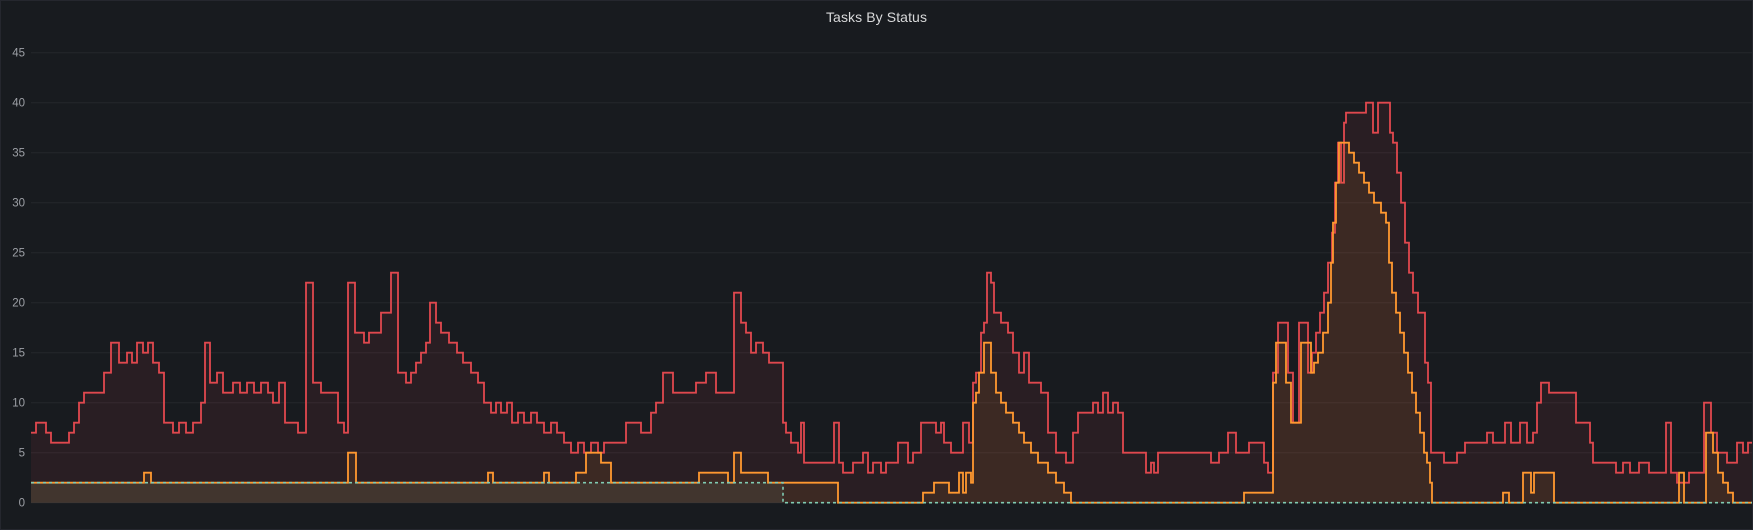 This screenshot has height=530, width=1753. What do you see at coordinates (18, 404) in the screenshot?
I see `y-axis-tick-10: 10` at bounding box center [18, 404].